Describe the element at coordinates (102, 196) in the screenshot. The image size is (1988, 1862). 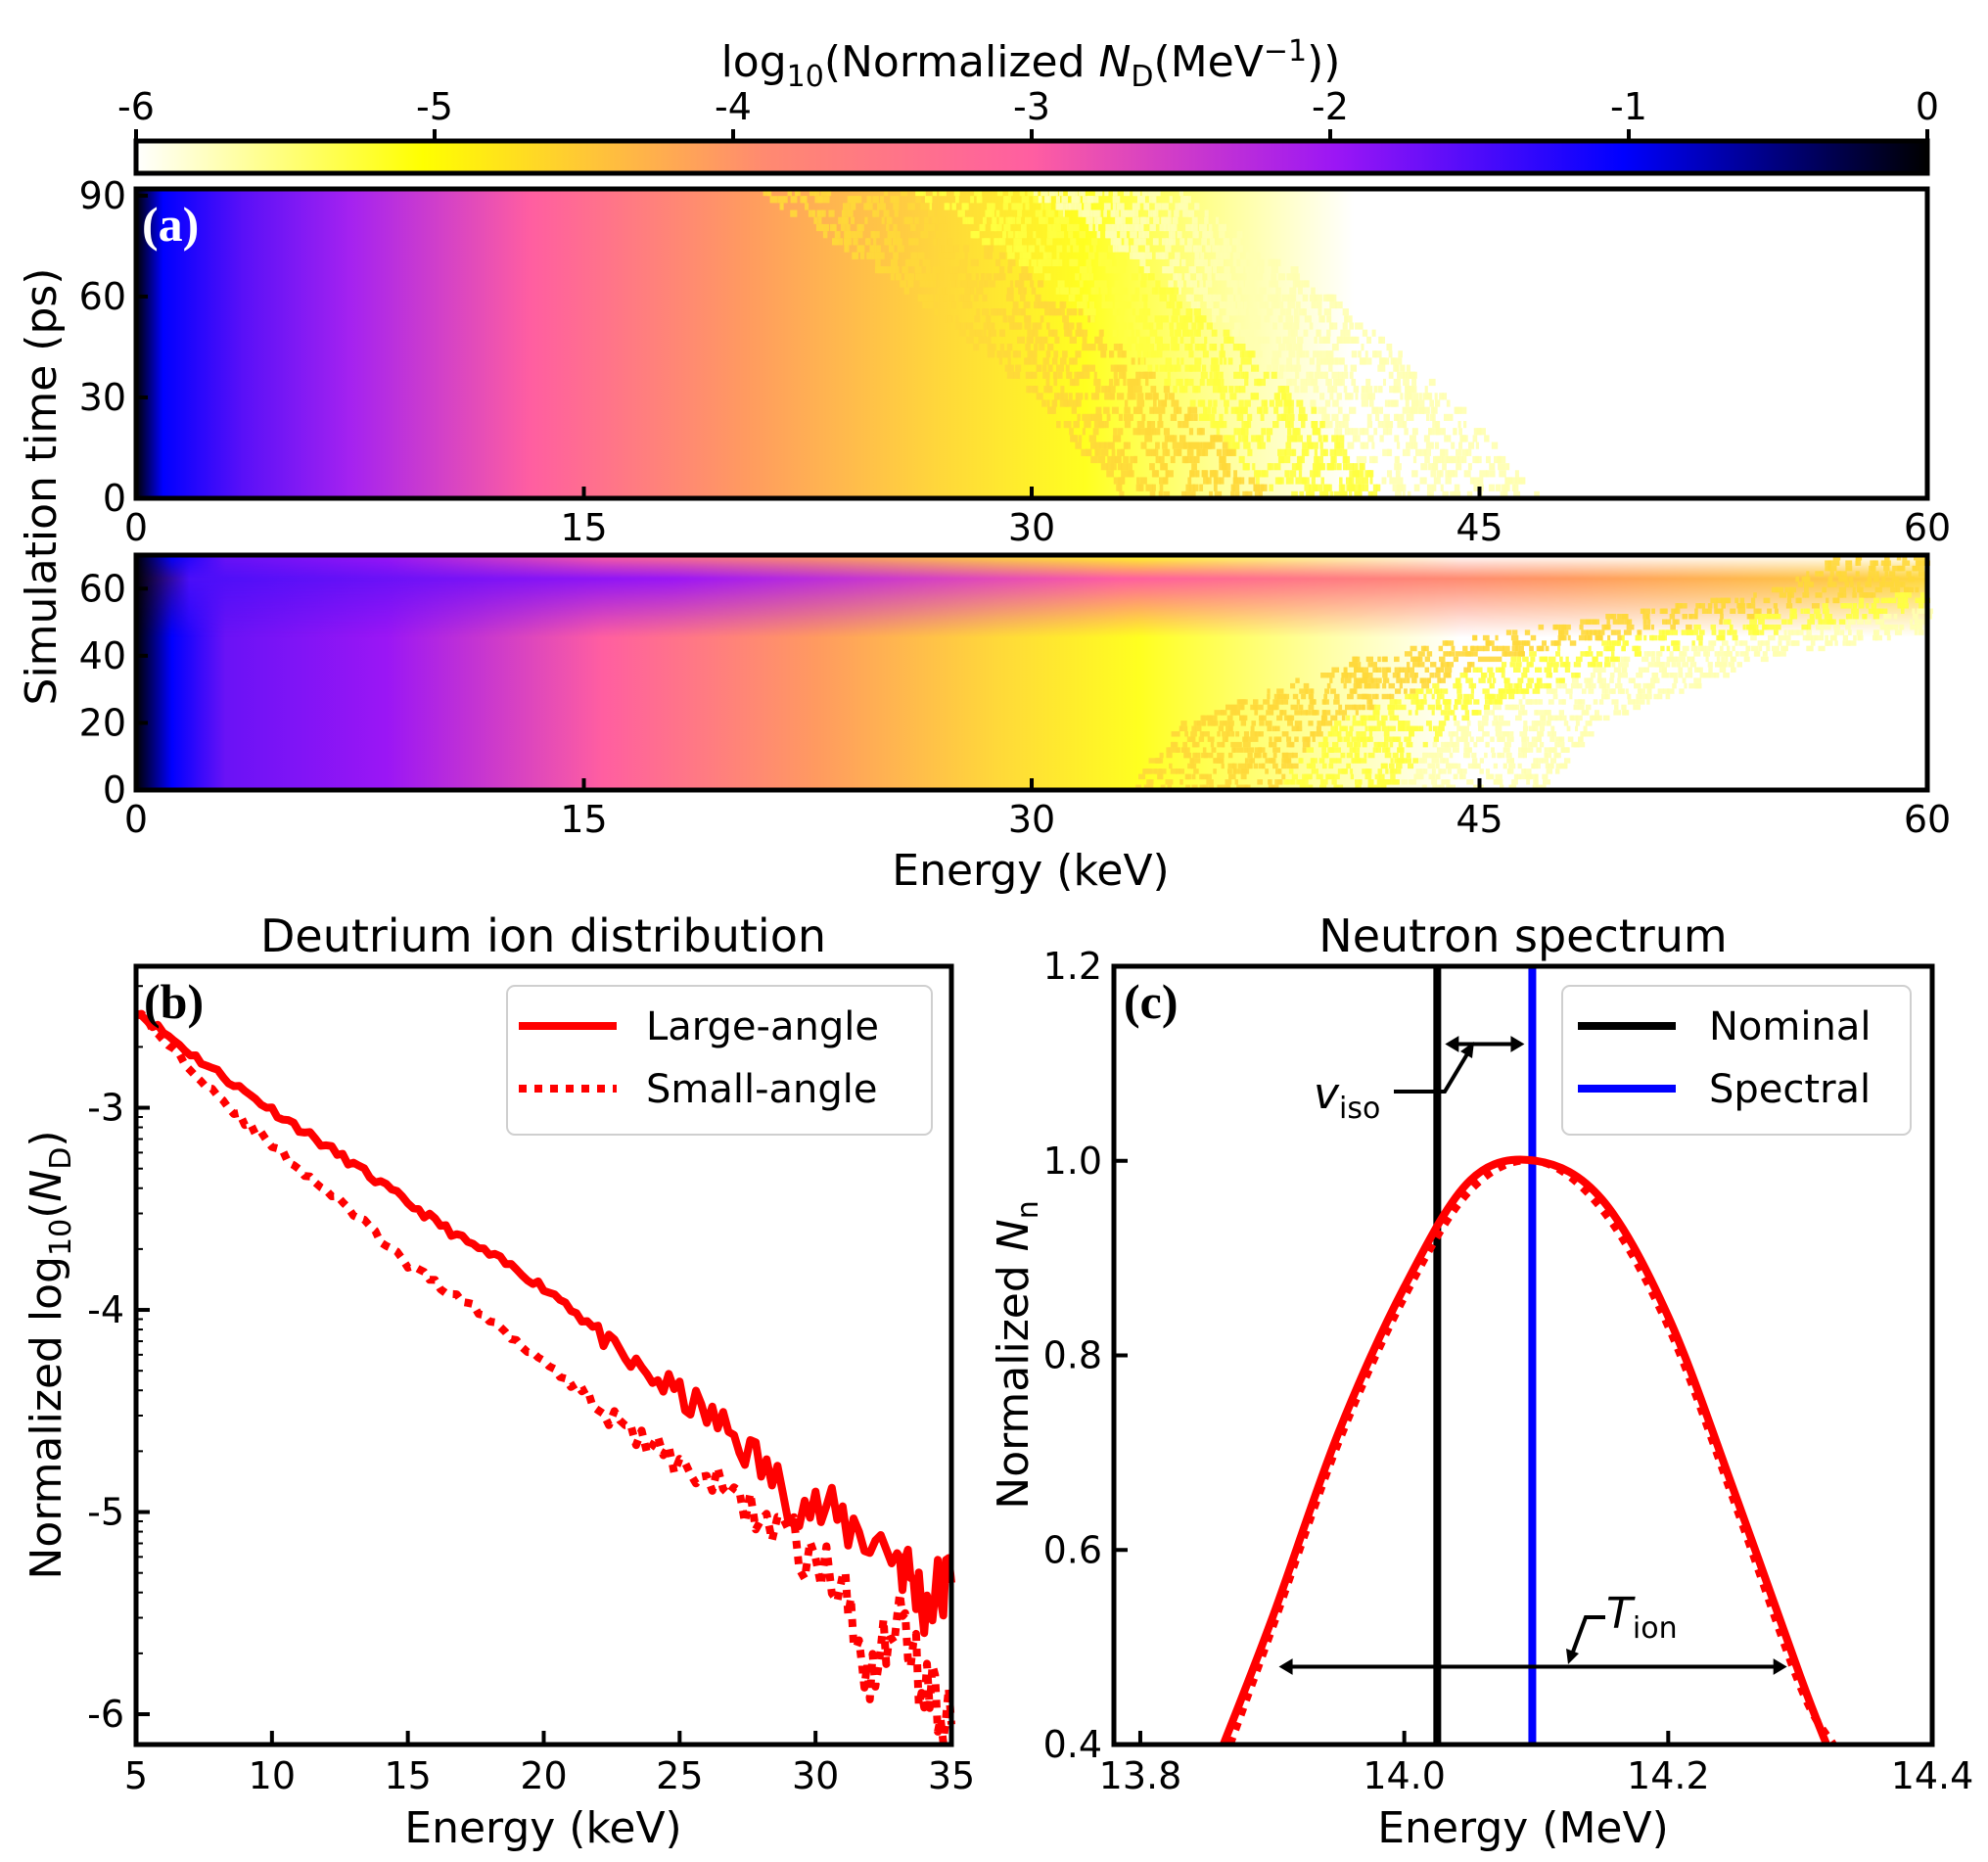
I see `panel-a-top-y-tick-label: 90` at that location.